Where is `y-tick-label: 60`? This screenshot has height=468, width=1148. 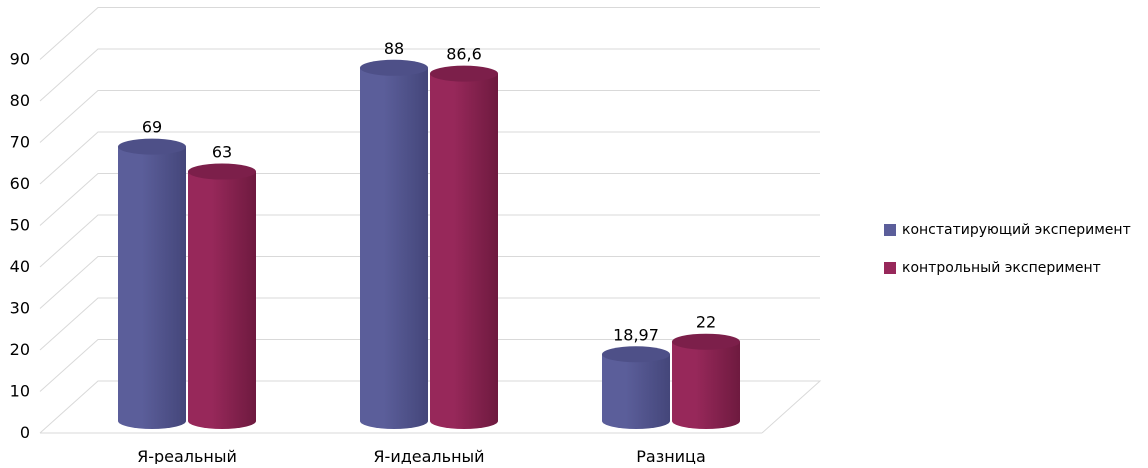 y-tick-label: 60 is located at coordinates (20, 183).